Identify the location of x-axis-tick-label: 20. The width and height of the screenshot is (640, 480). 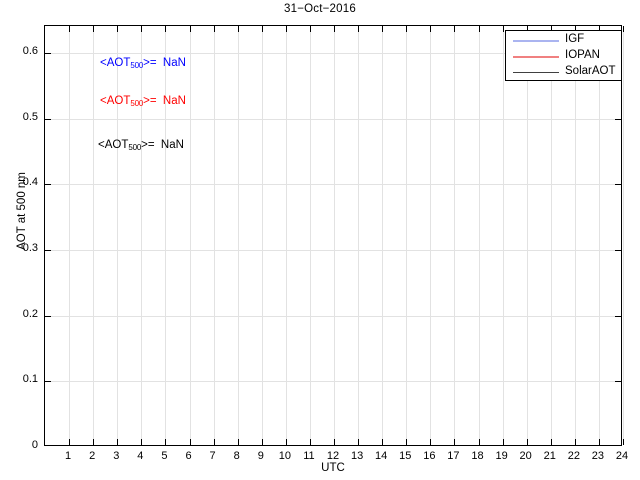
(525, 456).